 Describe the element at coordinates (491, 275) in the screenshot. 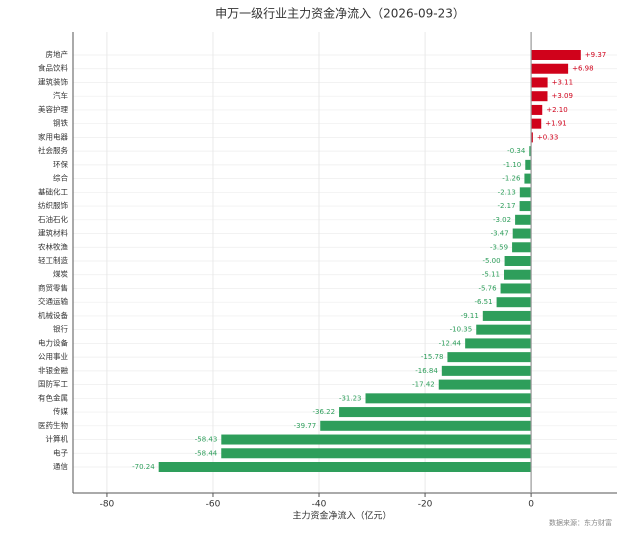

I see `value-label: -5.11` at that location.